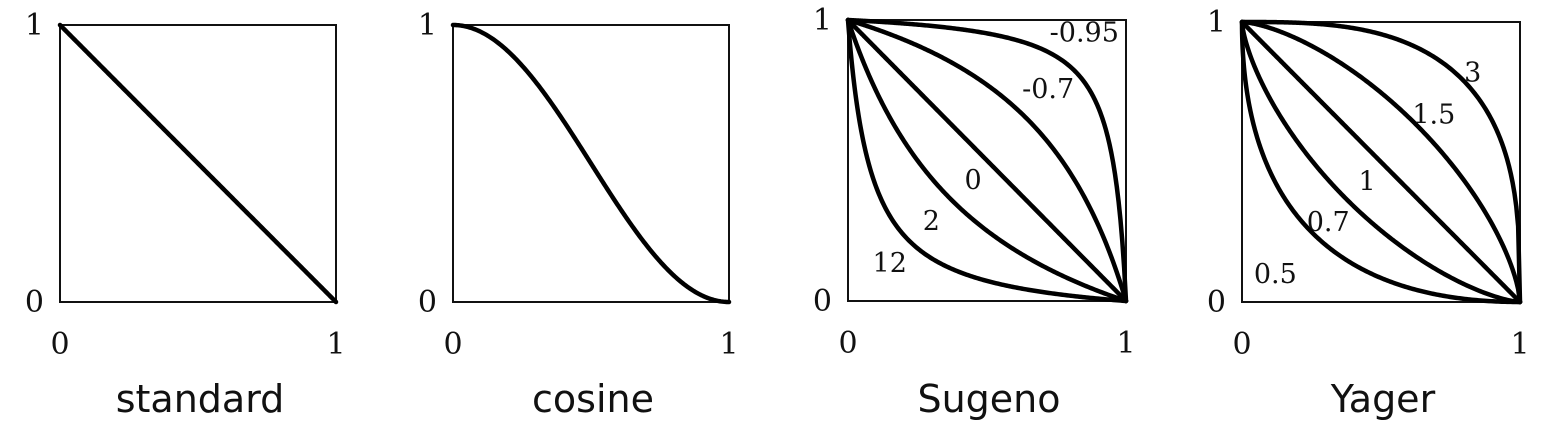 Image resolution: width=1547 pixels, height=435 pixels. I want to click on series-line-0.7, so click(1381, 162).